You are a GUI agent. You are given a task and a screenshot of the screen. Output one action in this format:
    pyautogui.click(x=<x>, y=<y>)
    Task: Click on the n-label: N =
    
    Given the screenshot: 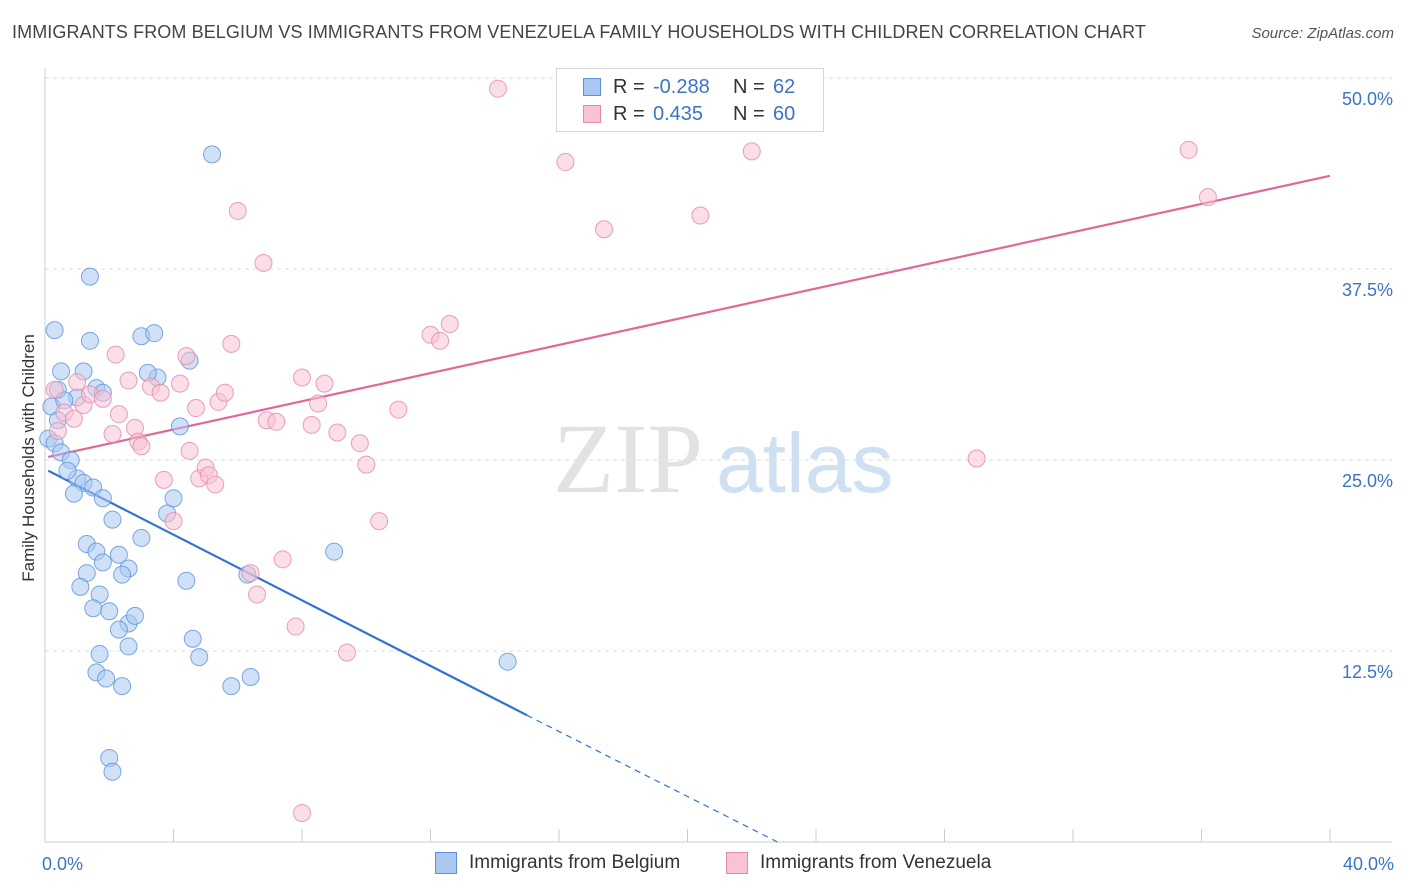 What is the action you would take?
    pyautogui.click(x=749, y=86)
    